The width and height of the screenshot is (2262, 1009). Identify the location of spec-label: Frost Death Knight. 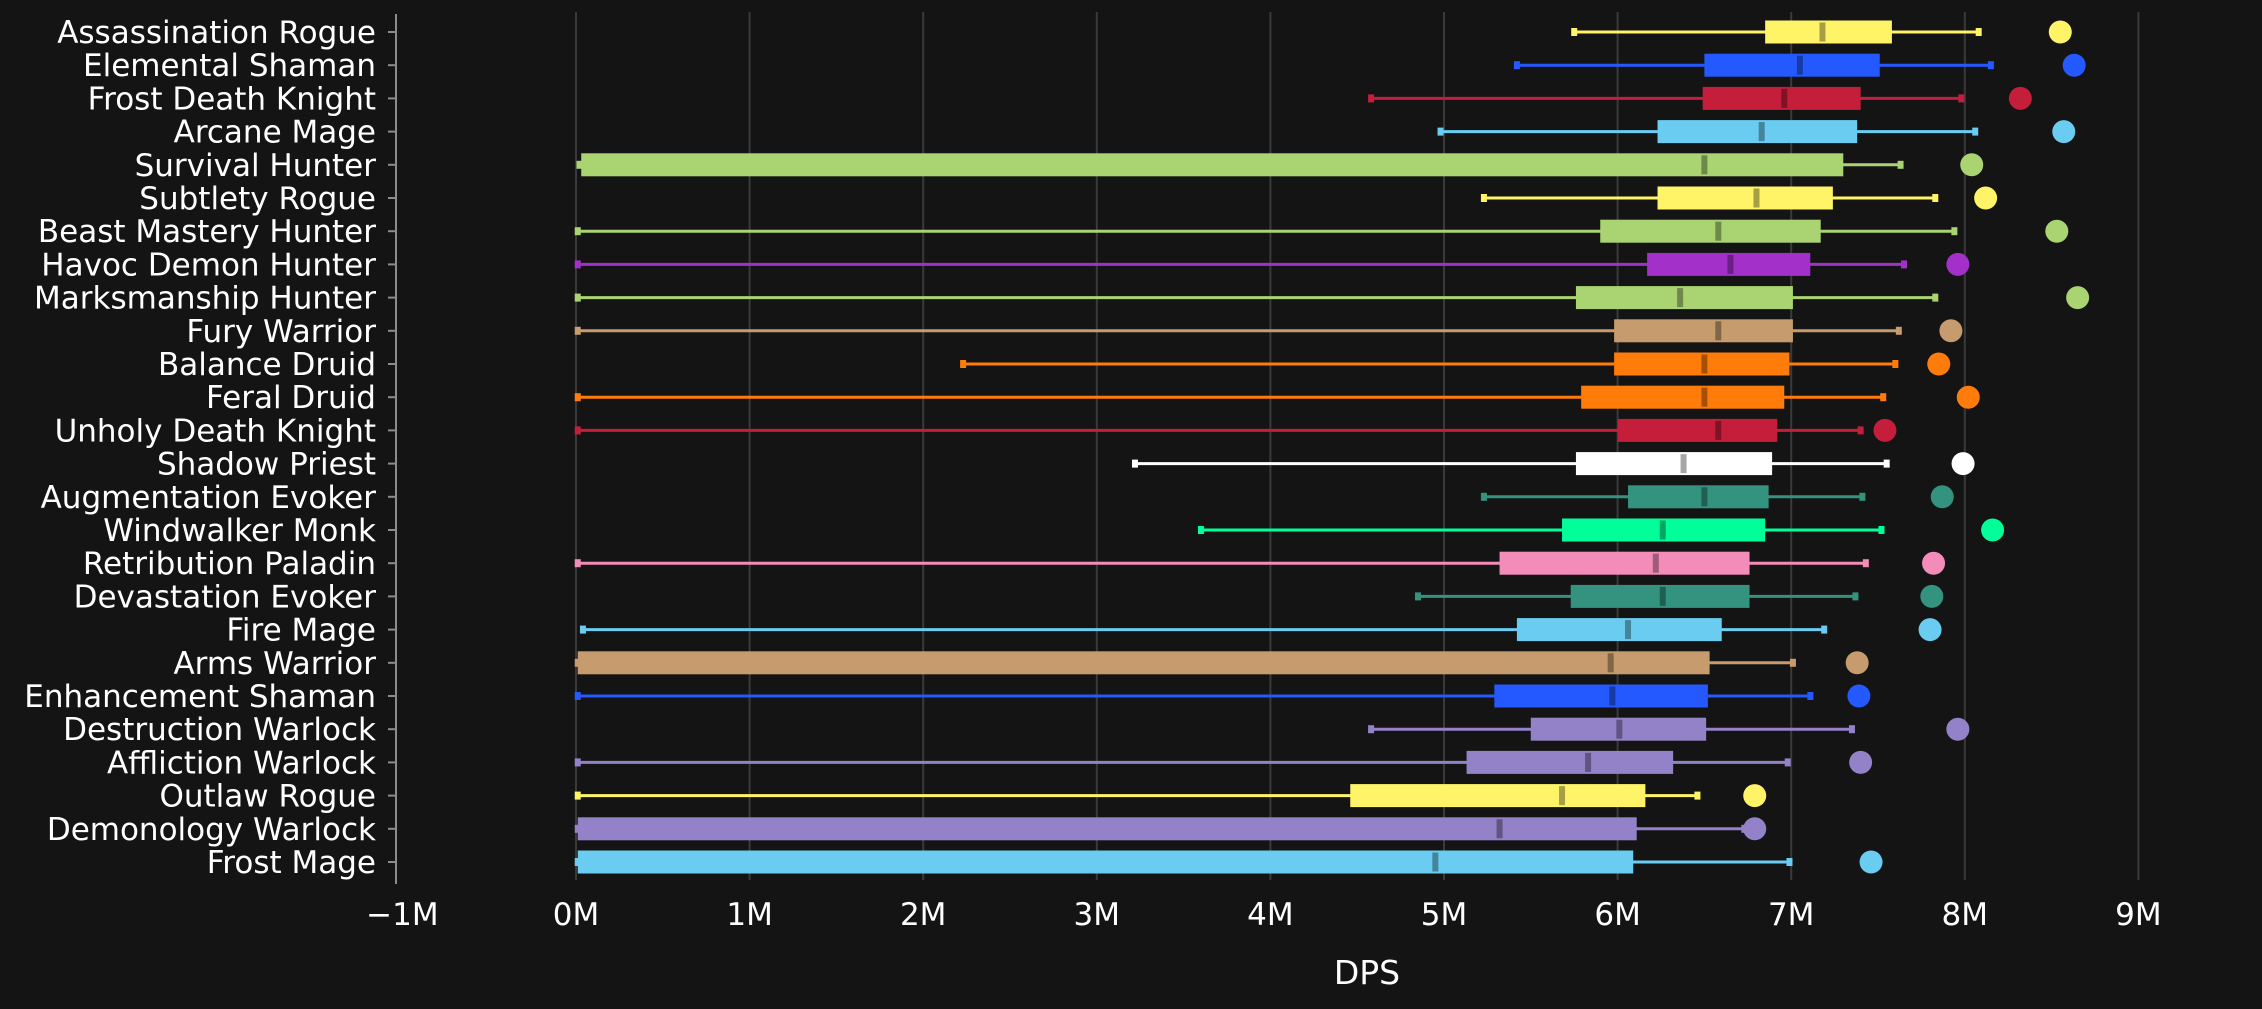
(232, 99).